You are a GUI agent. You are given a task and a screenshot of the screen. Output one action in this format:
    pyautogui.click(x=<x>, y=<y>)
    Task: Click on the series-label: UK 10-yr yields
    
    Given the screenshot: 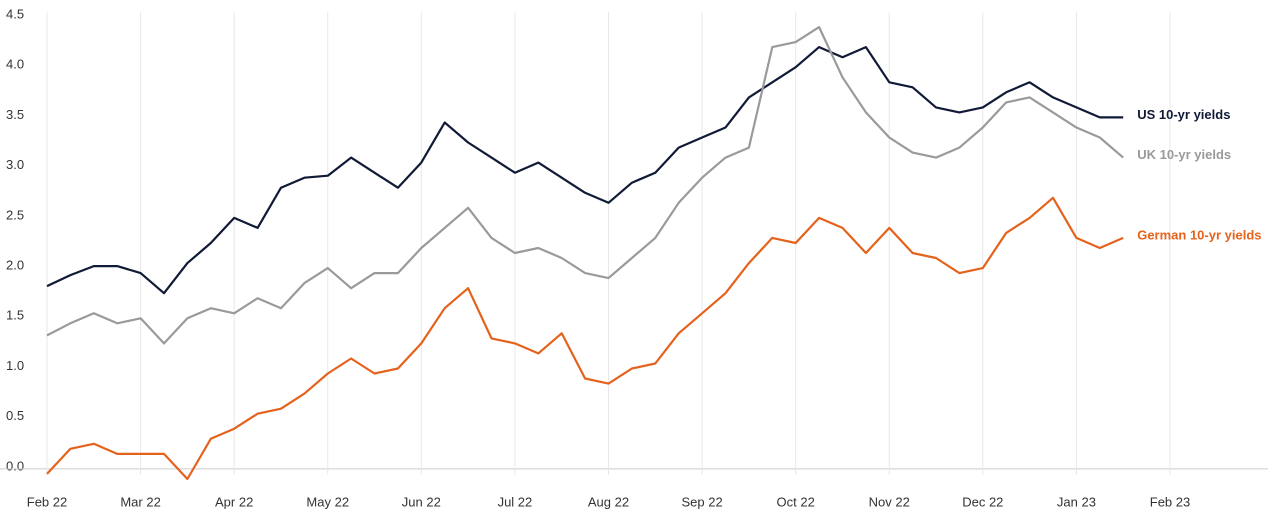 What is the action you would take?
    pyautogui.click(x=1184, y=154)
    